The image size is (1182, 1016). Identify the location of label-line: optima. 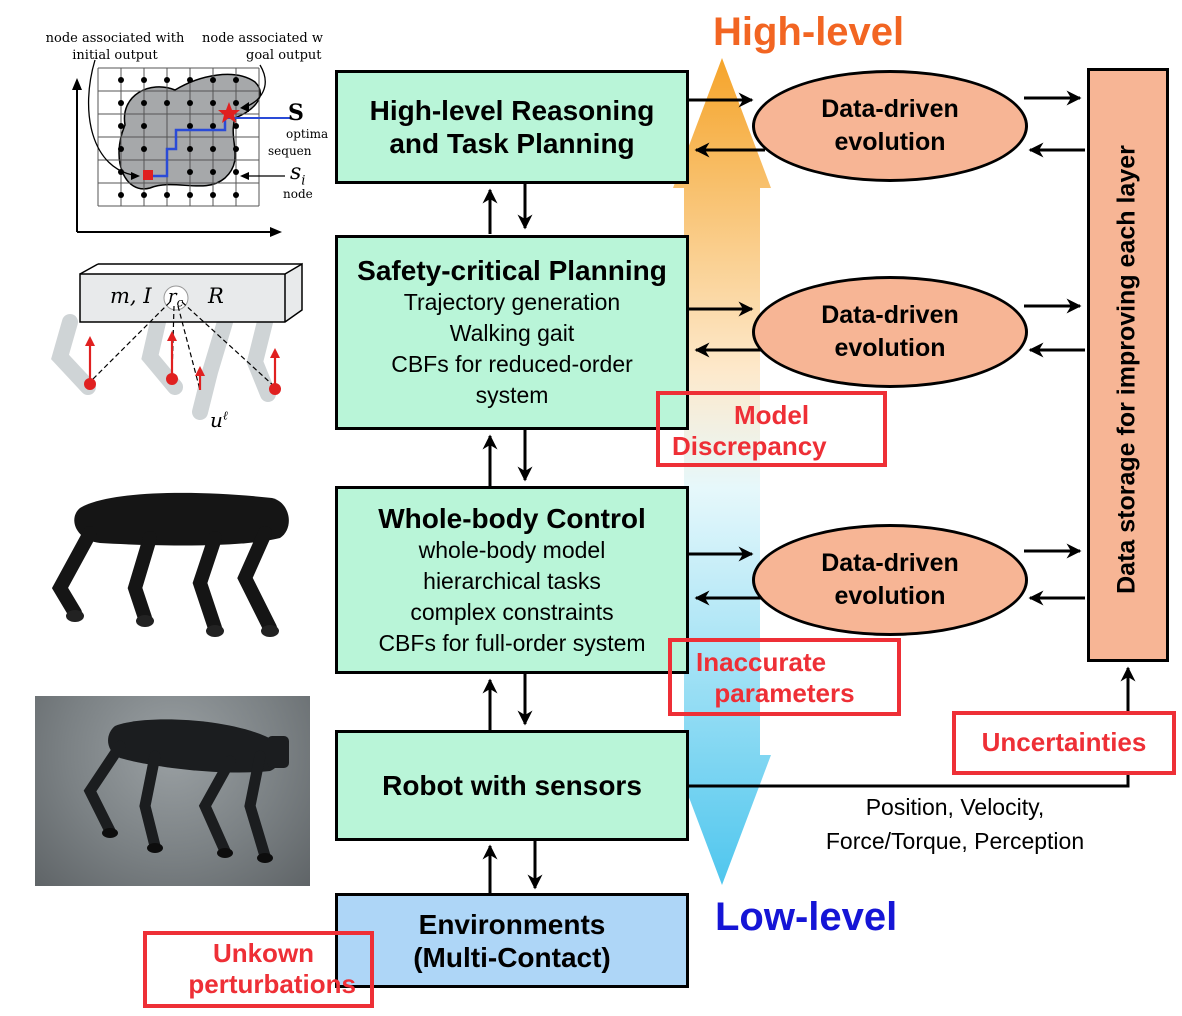
(307, 134).